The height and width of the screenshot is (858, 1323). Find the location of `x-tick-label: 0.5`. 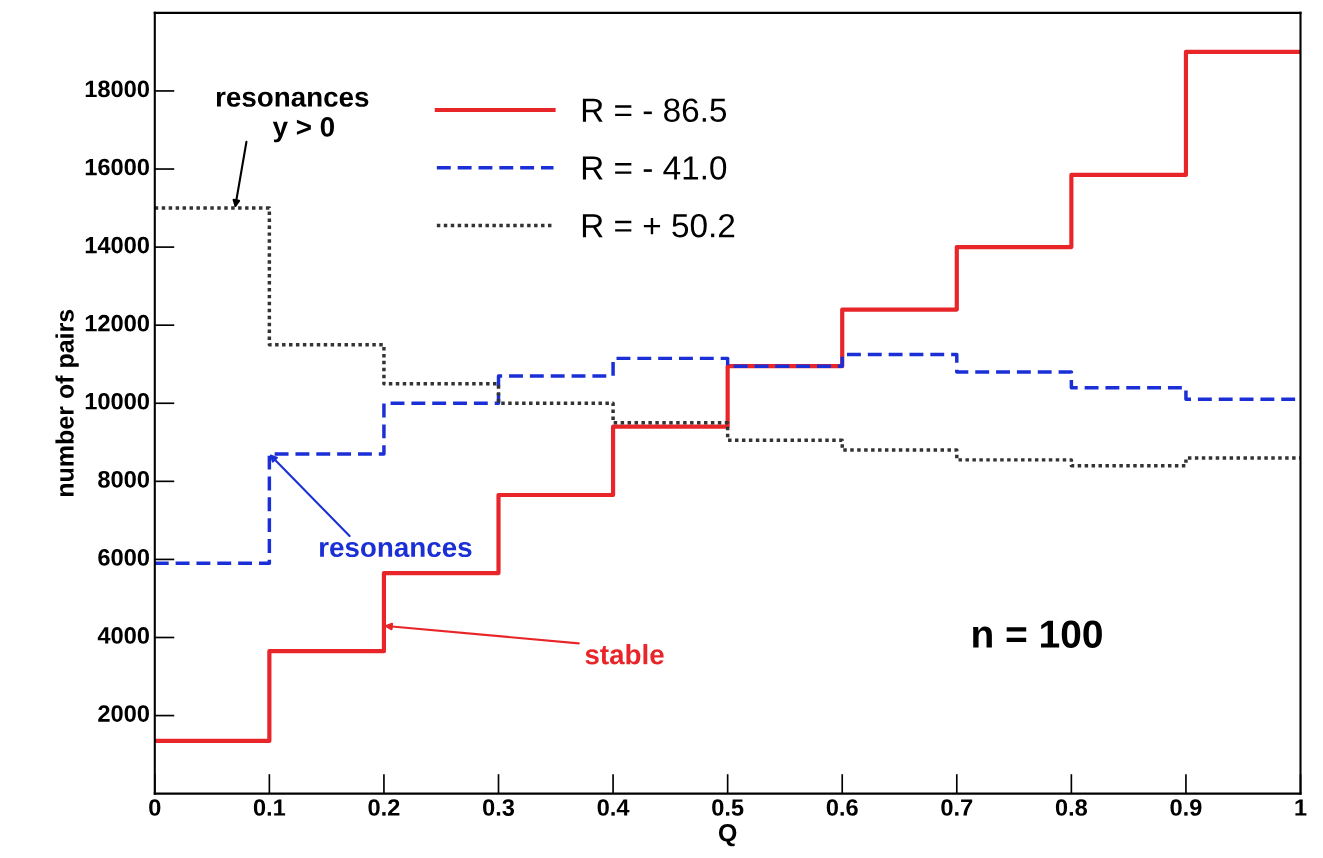

x-tick-label: 0.5 is located at coordinates (728, 807).